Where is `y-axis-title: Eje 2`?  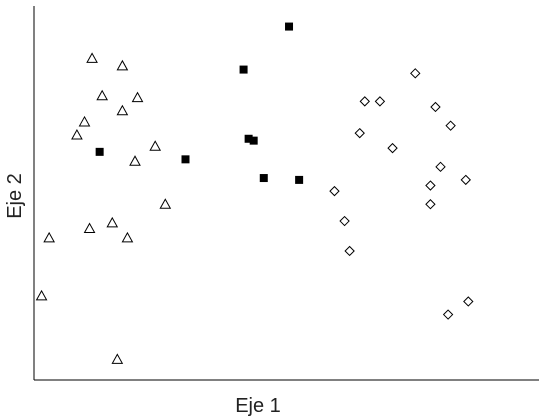
y-axis-title: Eje 2 is located at coordinates (15, 196).